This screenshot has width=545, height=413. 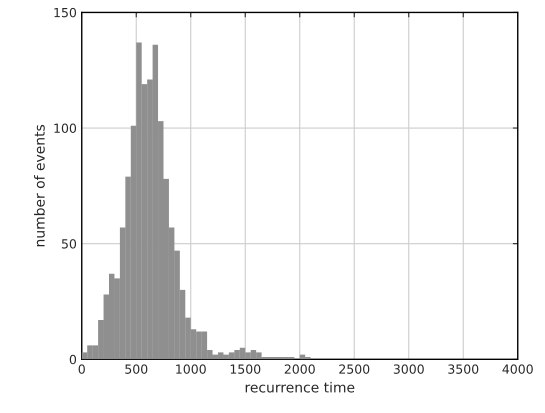 I want to click on x-tick-label: 0, so click(x=81, y=369).